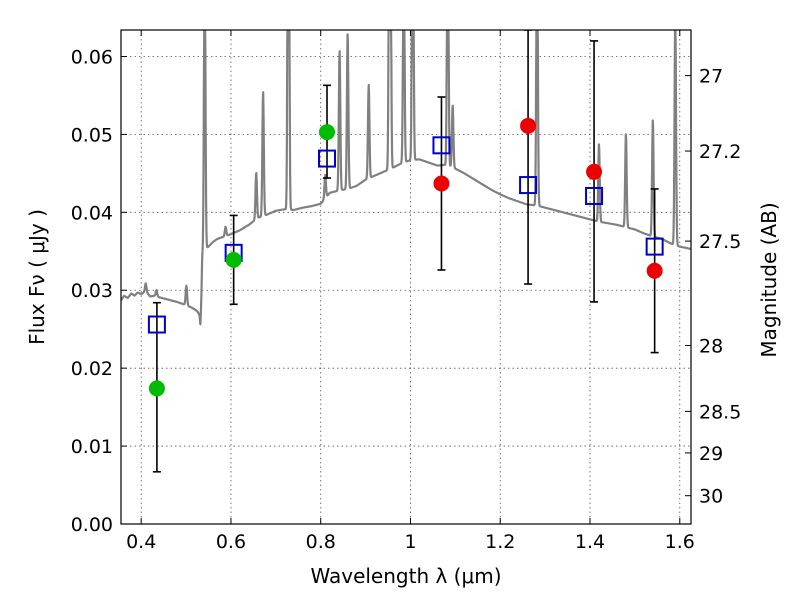 Image resolution: width=800 pixels, height=600 pixels. I want to click on y2-tick-label-5: 29, so click(711, 454).